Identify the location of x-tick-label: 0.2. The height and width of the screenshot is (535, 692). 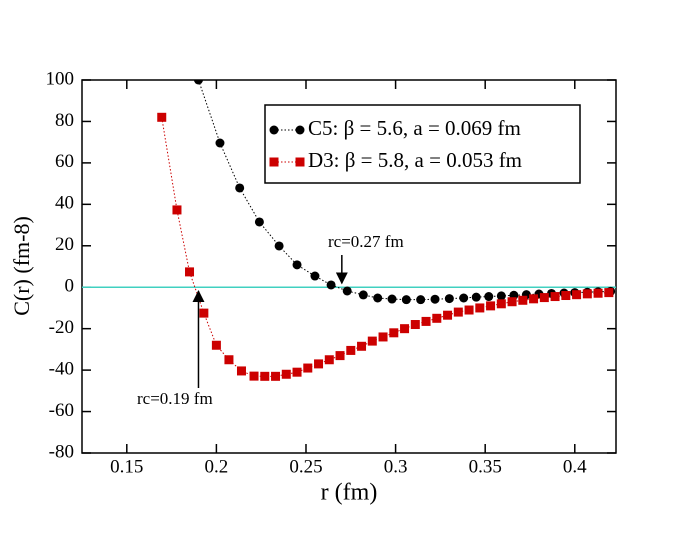
(217, 466).